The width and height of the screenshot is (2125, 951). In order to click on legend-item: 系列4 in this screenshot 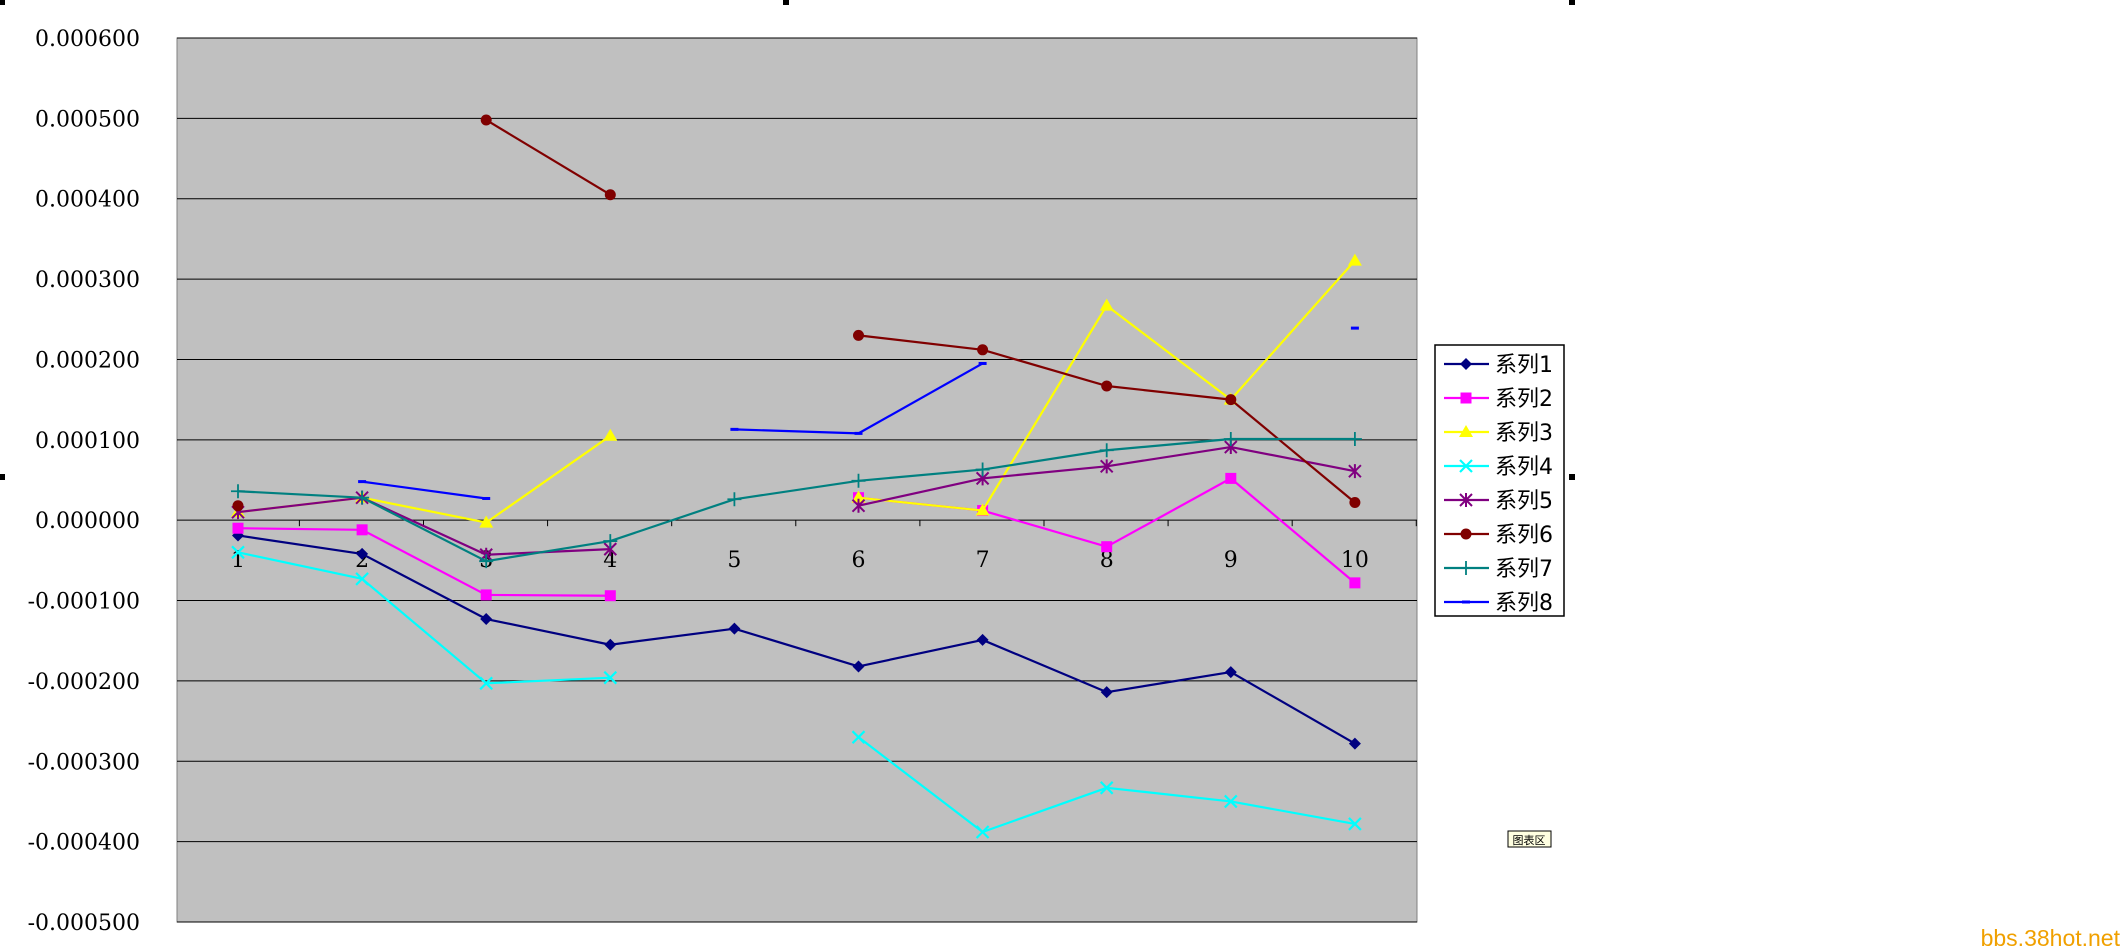, I will do `click(1498, 467)`.